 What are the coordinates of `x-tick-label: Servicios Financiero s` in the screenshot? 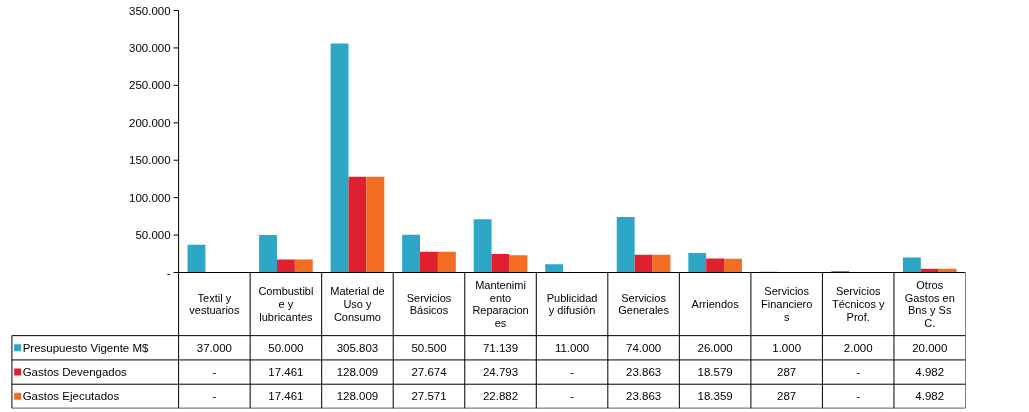 It's located at (786, 304).